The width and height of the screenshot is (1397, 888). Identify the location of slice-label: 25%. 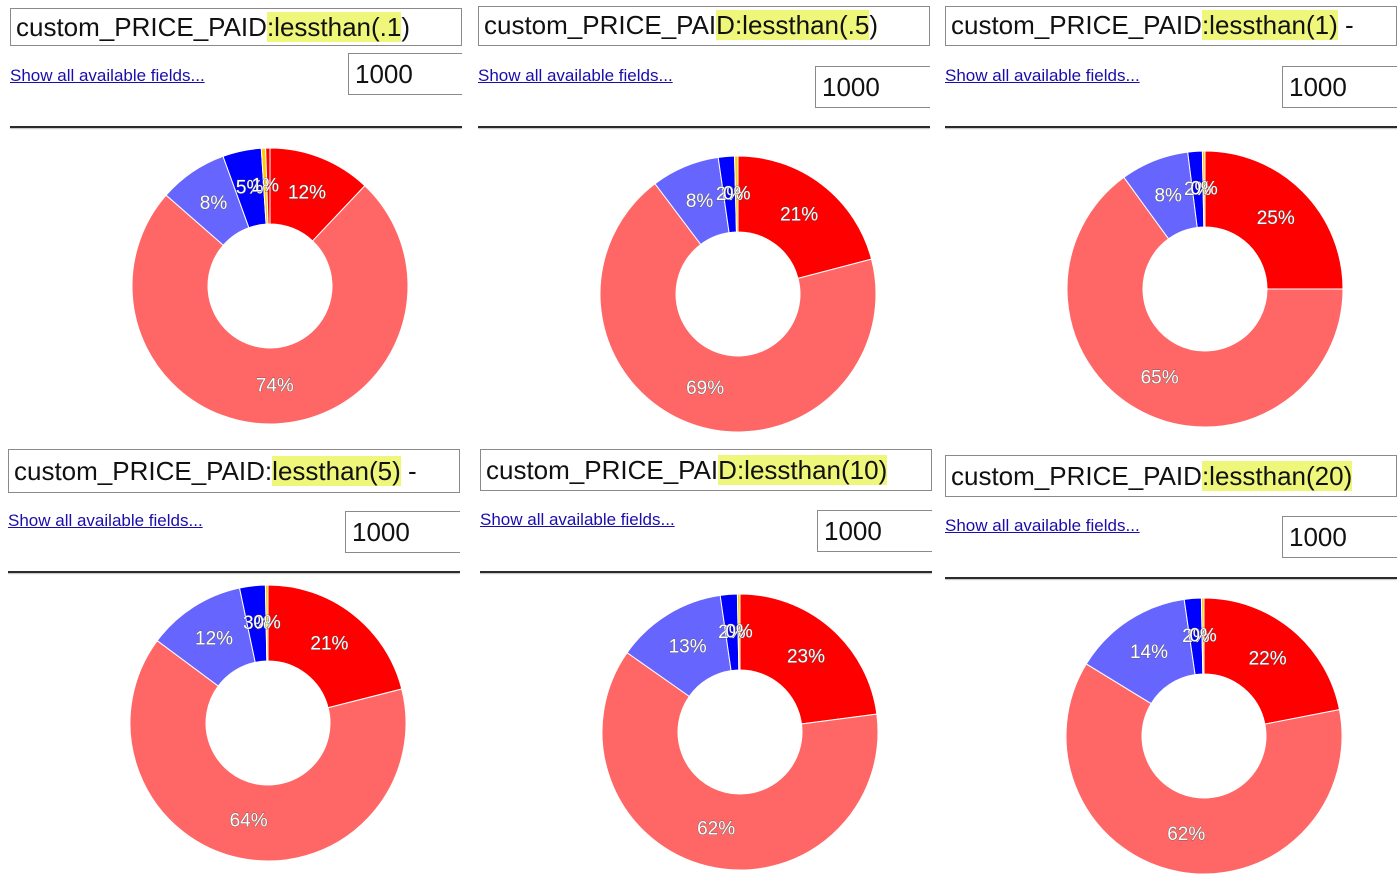
(1276, 218).